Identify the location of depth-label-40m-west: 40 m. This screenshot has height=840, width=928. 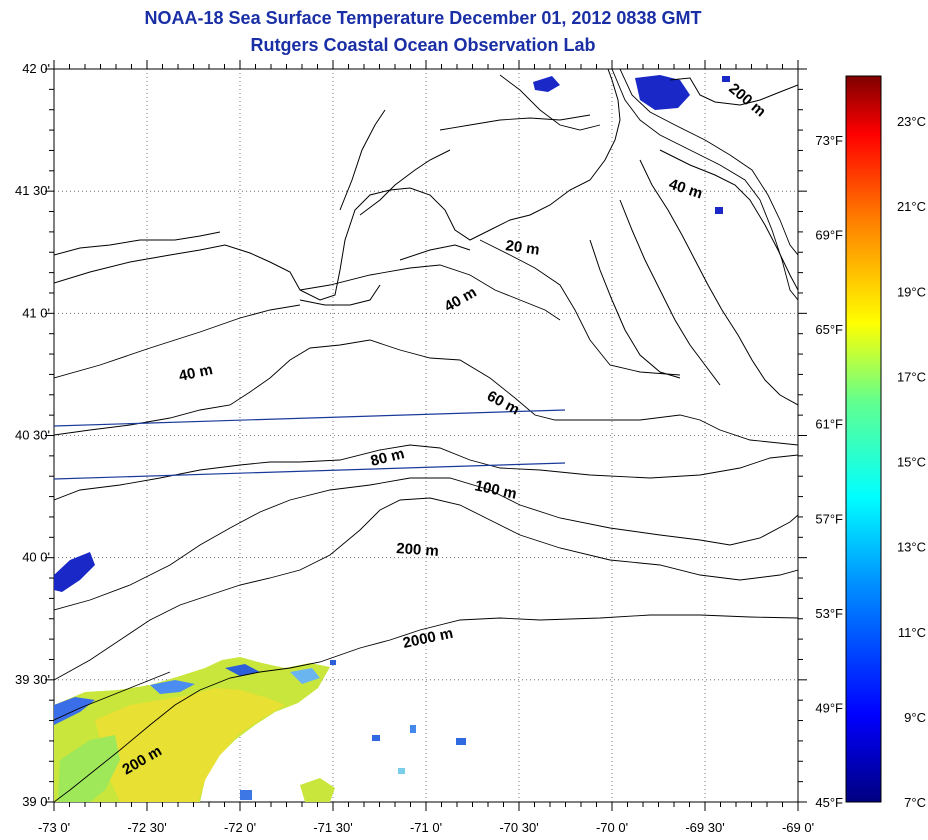
(195, 373).